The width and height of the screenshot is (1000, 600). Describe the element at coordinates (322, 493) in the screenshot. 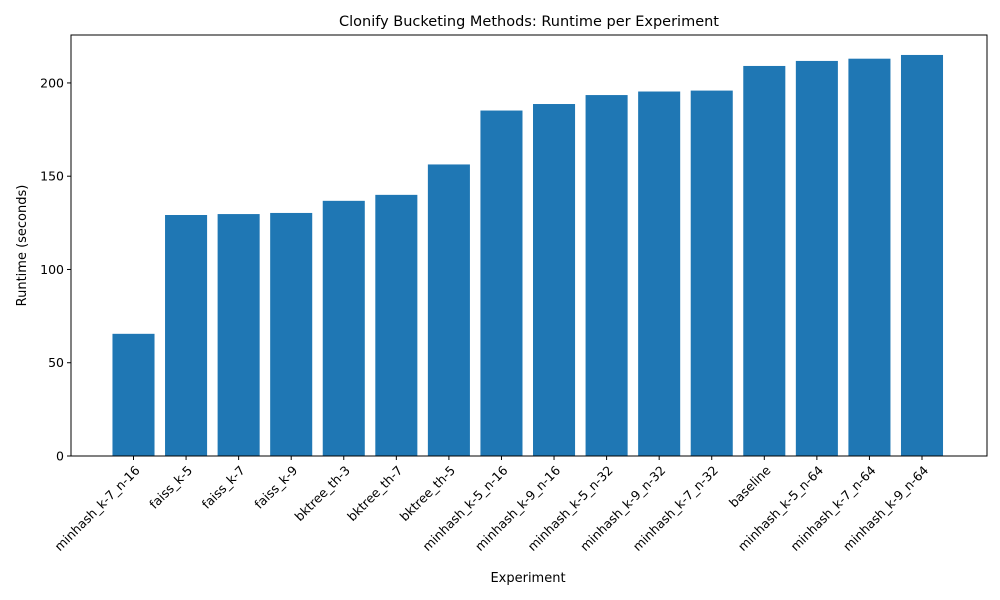

I see `x-tick-label: bktree_th-3` at that location.